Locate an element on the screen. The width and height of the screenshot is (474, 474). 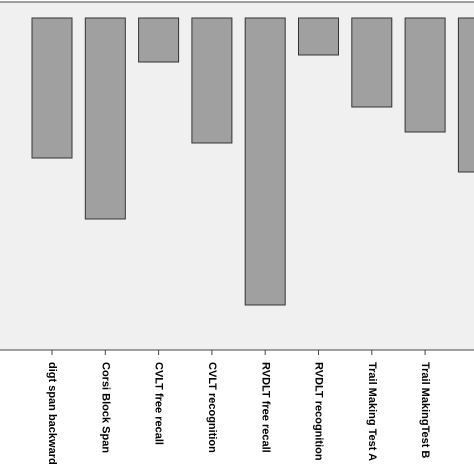
x-tick-label: Corsi Block Span is located at coordinates (105, 407).